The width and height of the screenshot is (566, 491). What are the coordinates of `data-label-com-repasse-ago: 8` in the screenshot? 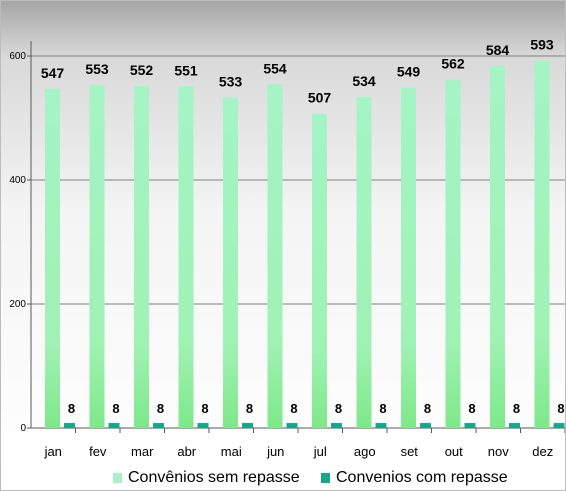 It's located at (382, 408).